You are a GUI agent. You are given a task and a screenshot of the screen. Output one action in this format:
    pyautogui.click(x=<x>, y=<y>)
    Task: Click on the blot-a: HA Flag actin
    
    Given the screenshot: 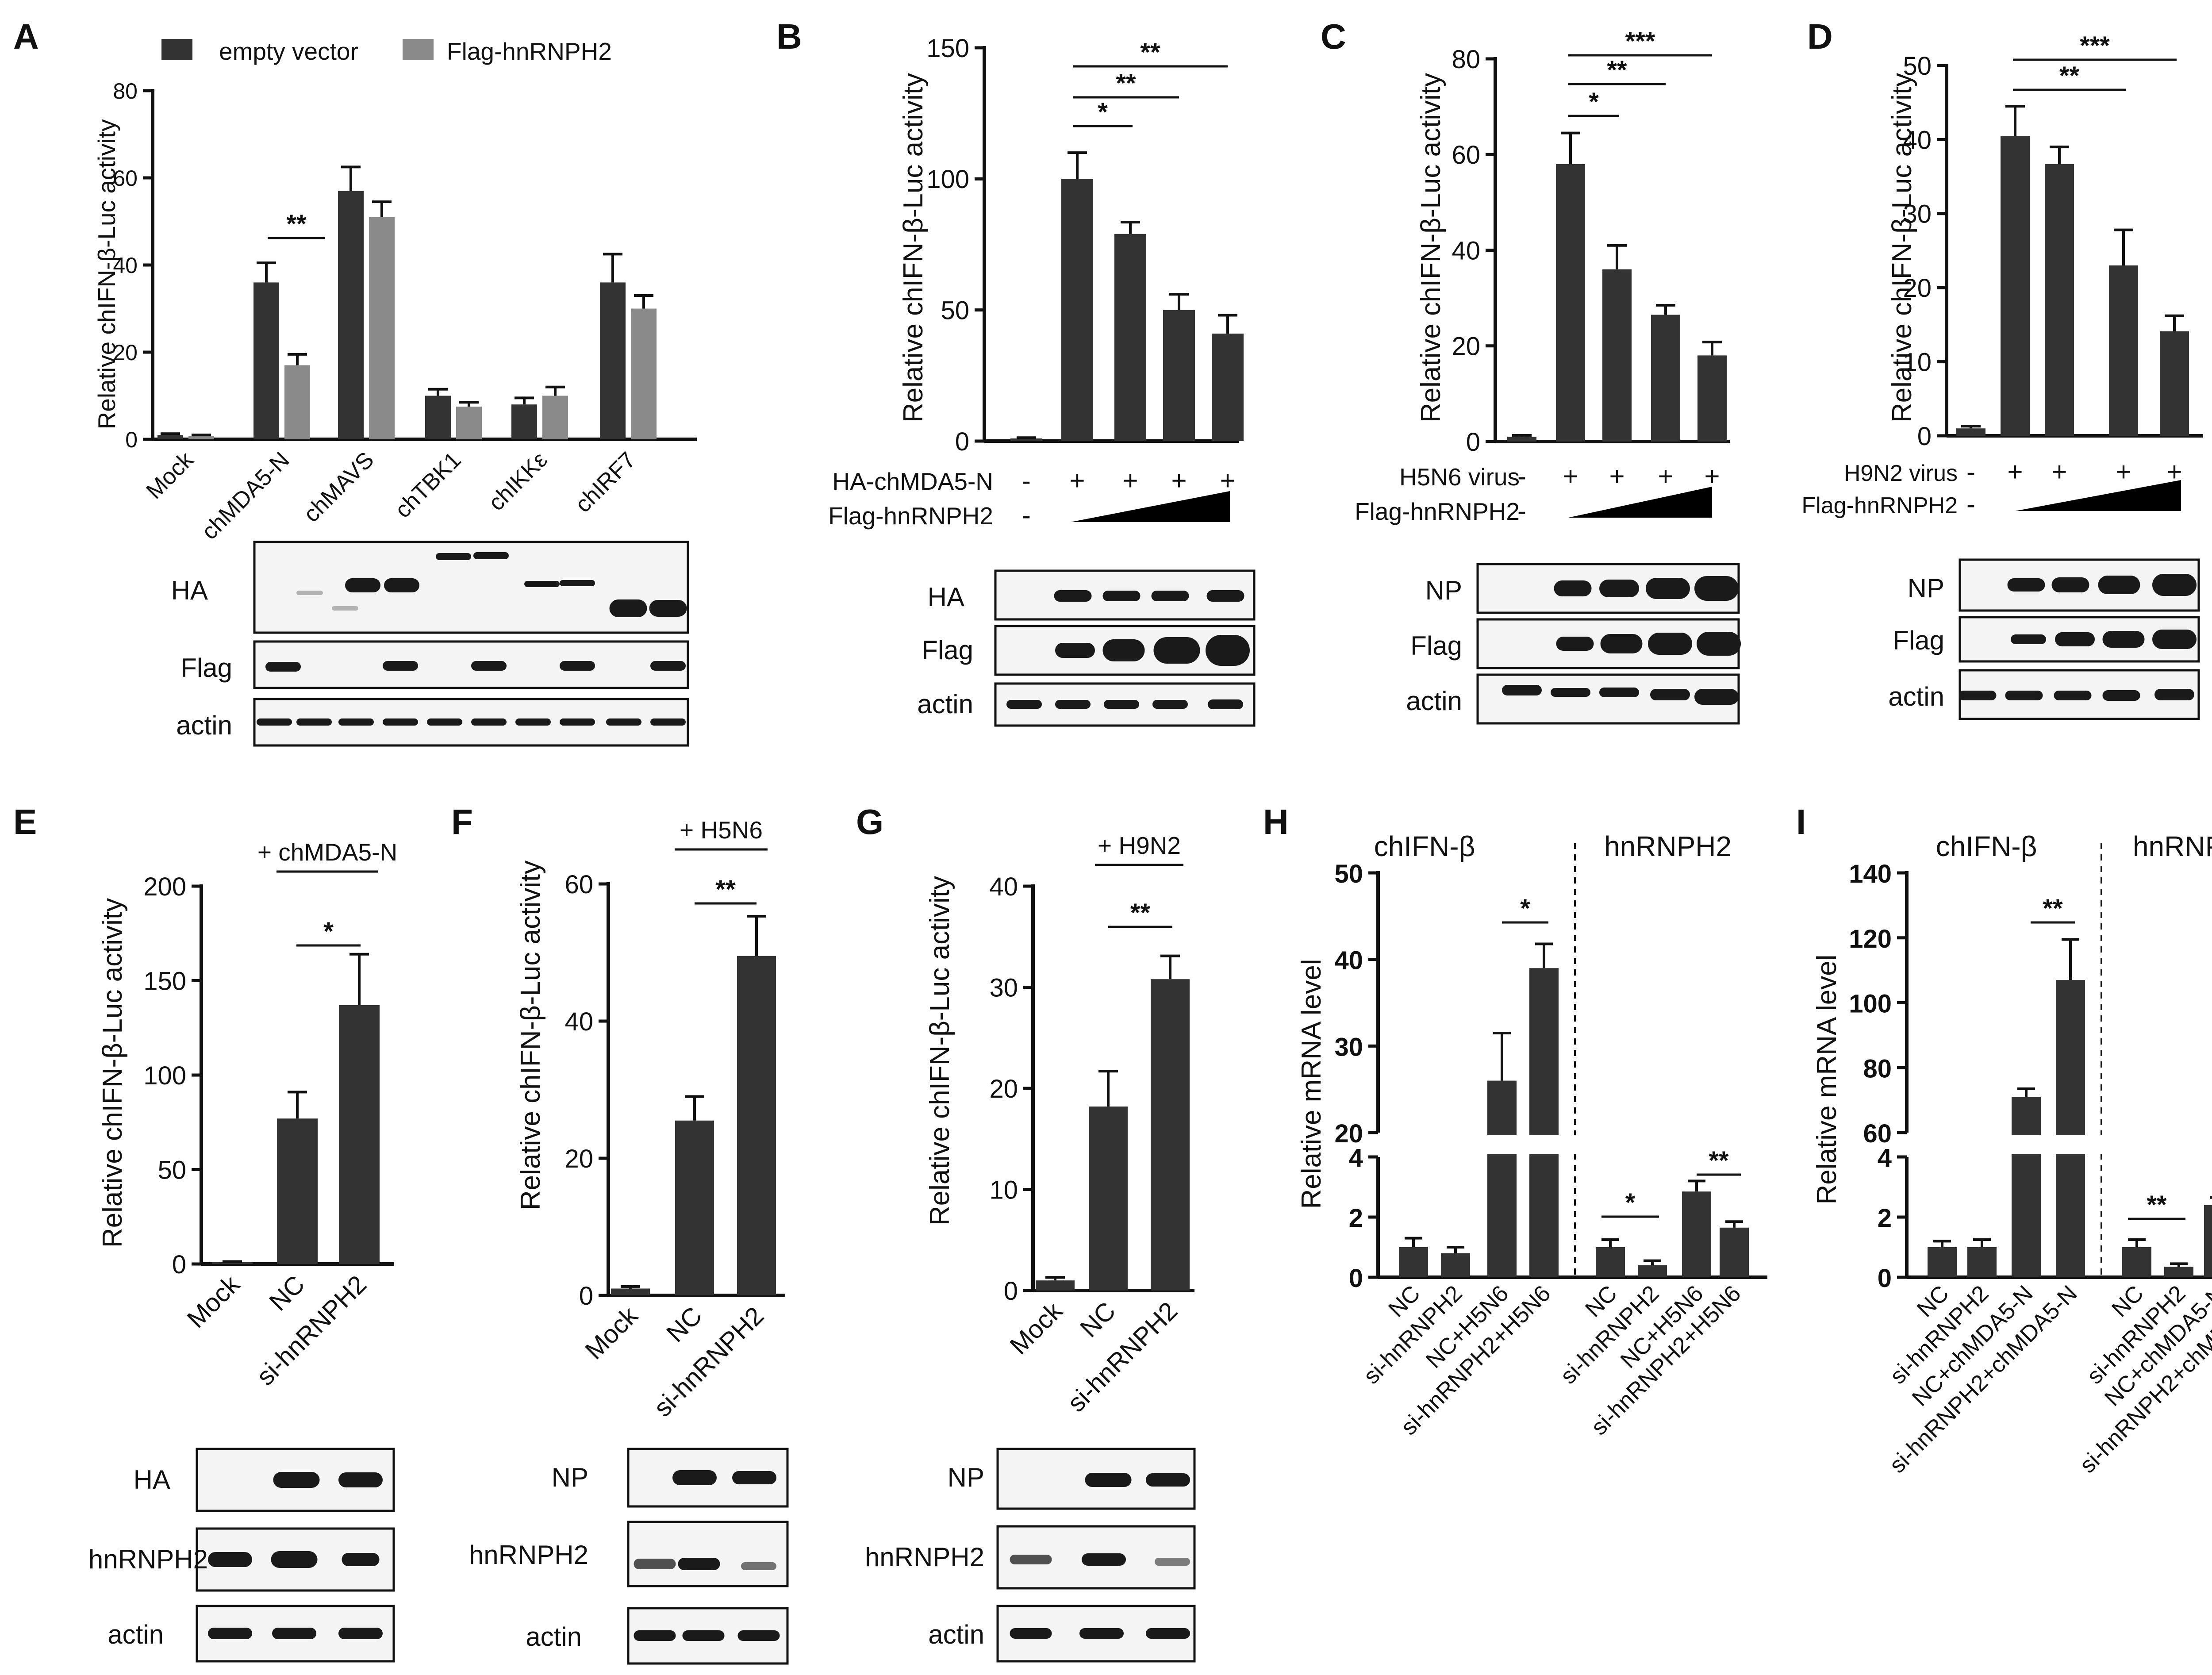 What is the action you would take?
    pyautogui.click(x=430, y=644)
    